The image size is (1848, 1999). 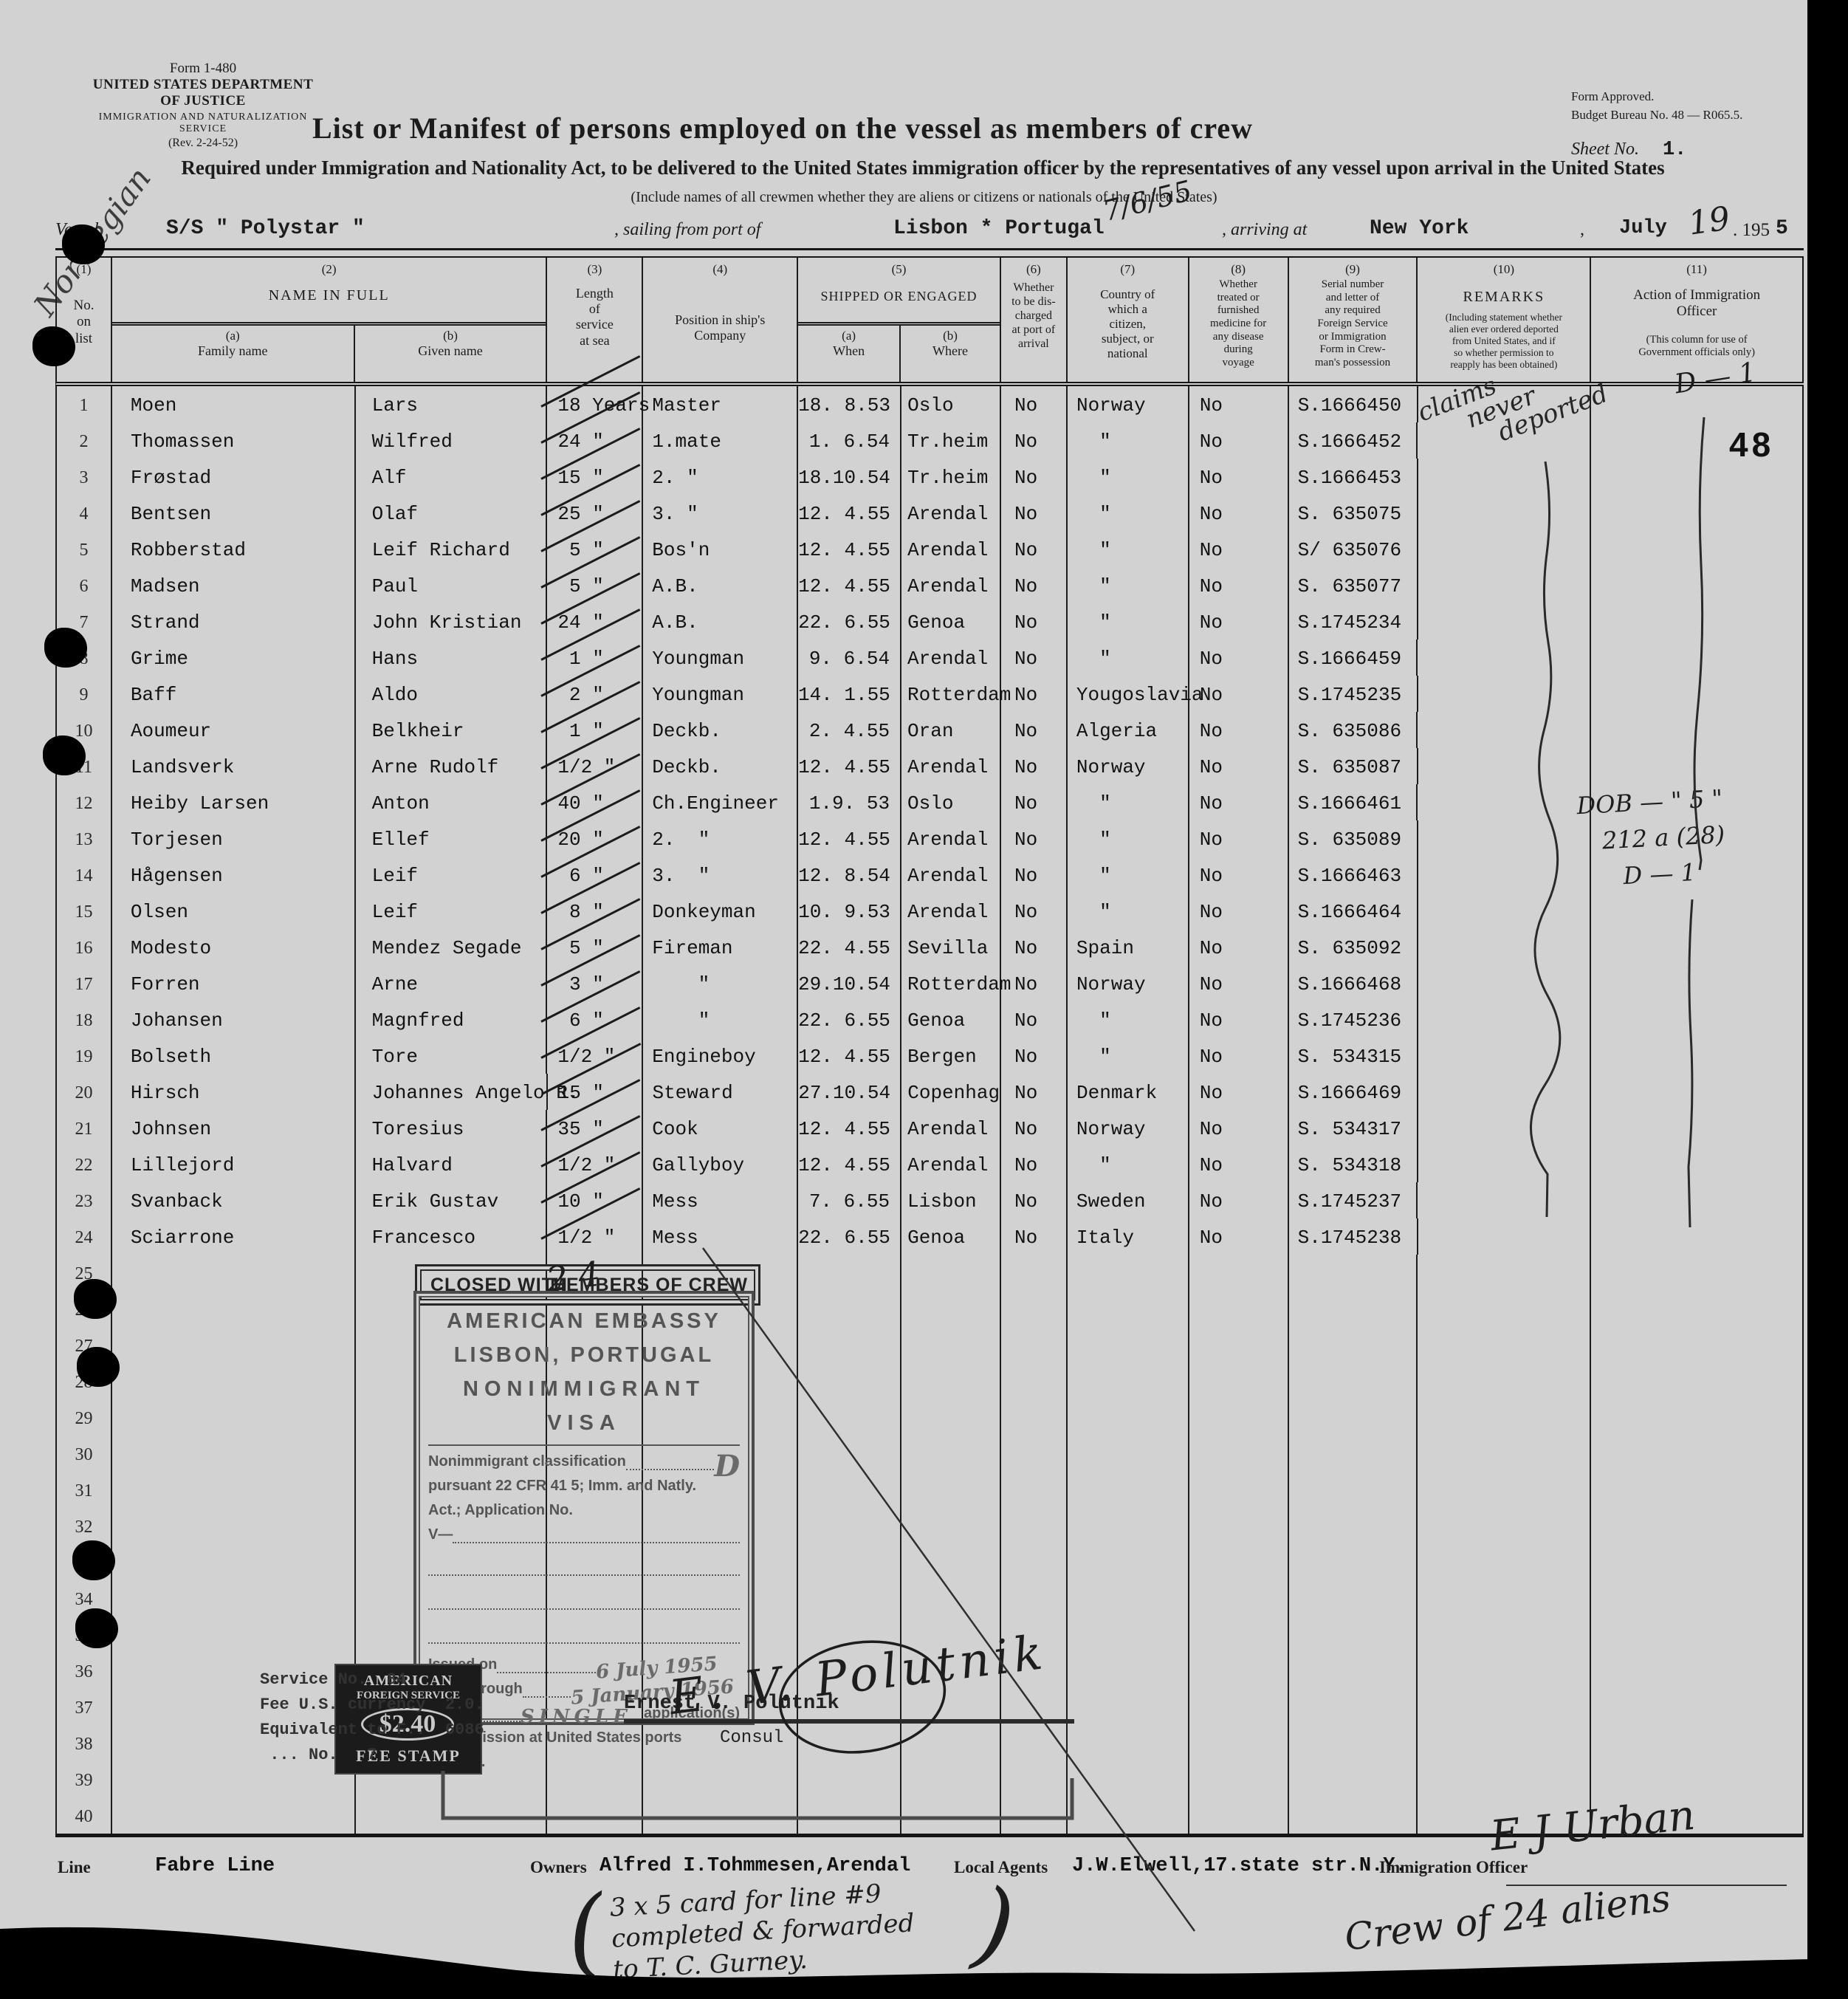 What do you see at coordinates (595, 320) in the screenshot?
I see `col-header-length: (3) Length of service at sea` at bounding box center [595, 320].